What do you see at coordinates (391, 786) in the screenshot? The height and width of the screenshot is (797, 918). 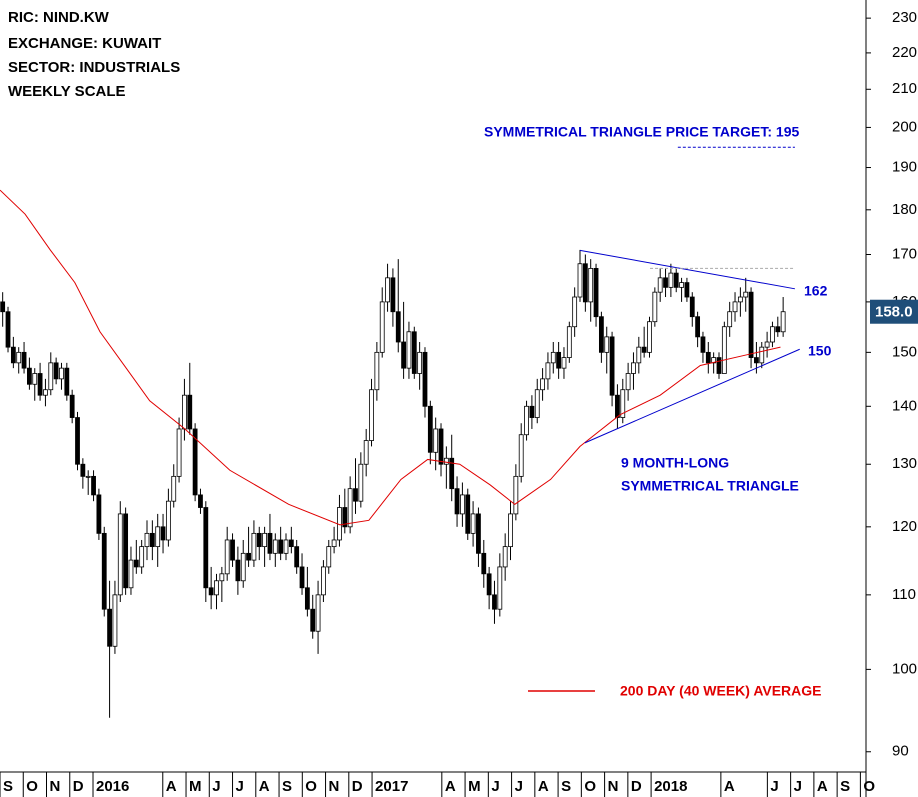 I see `x-tick-label: 2017` at bounding box center [391, 786].